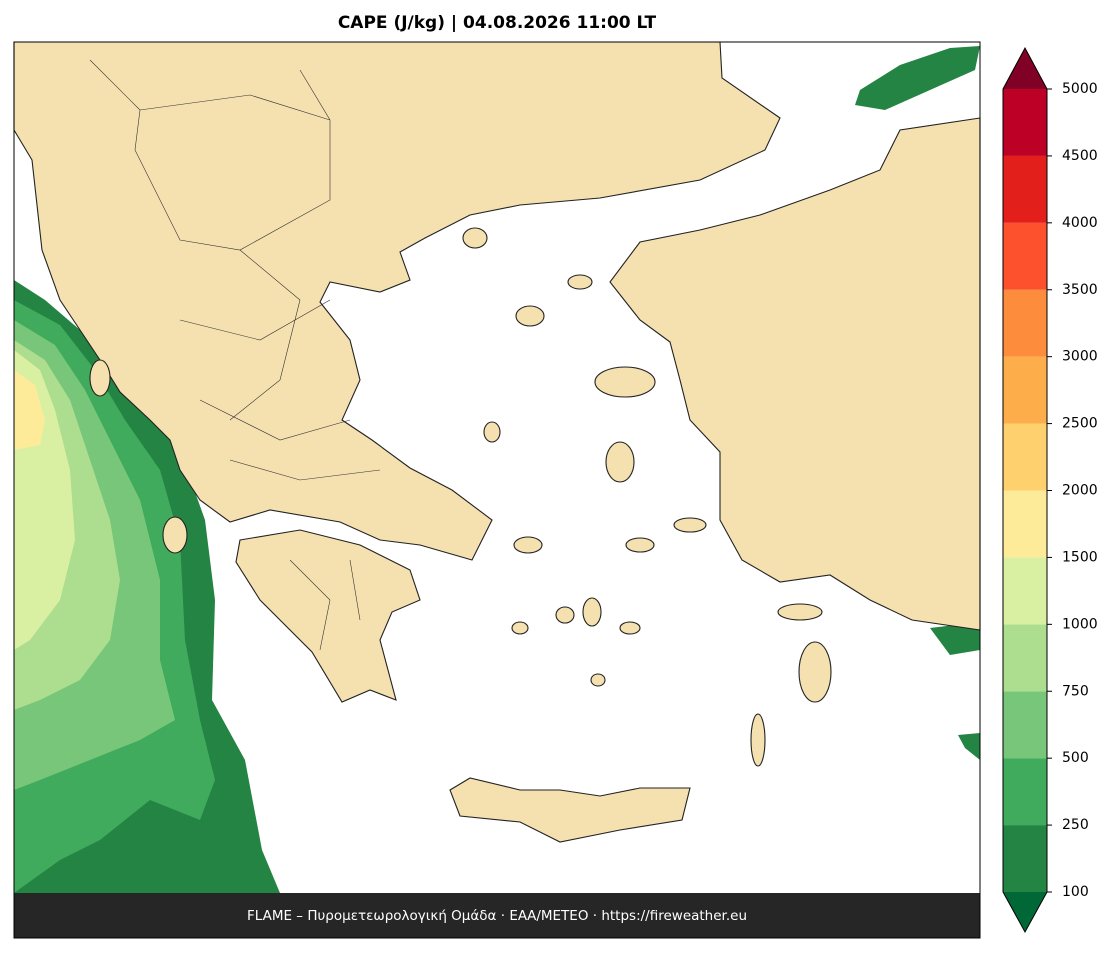  Describe the element at coordinates (1080, 290) in the screenshot. I see `colorbar-tick-label: 3500` at that location.